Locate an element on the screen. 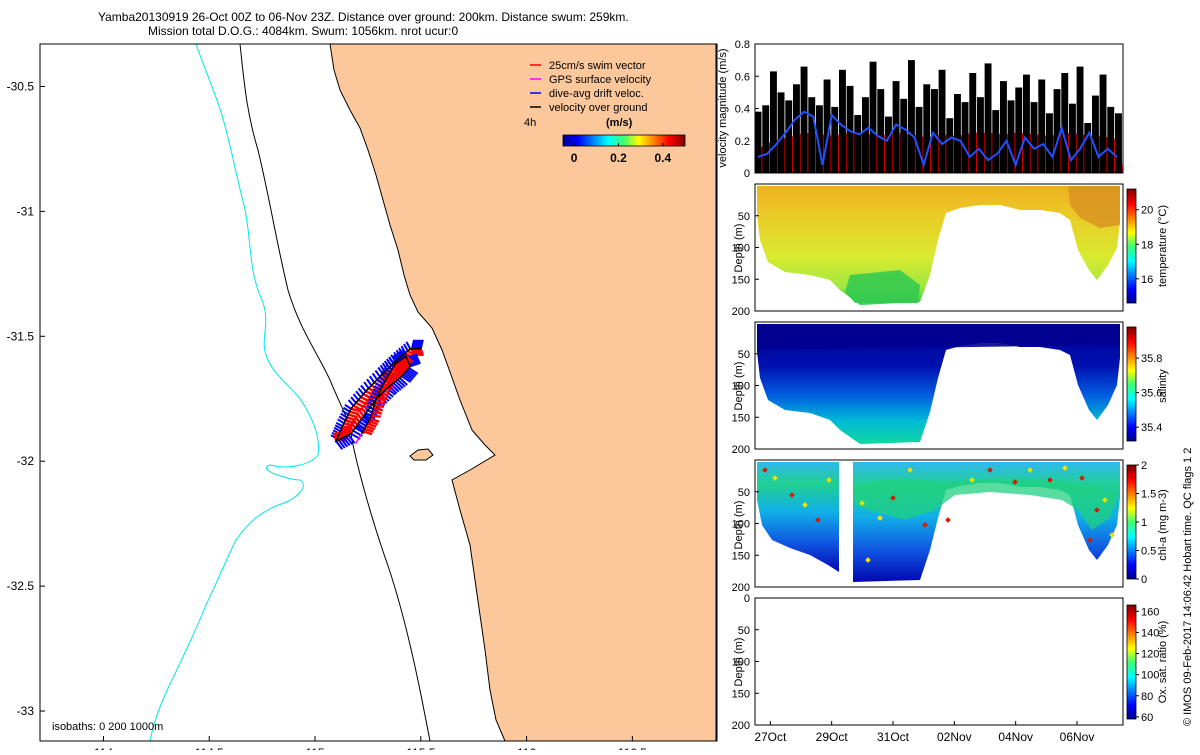  map-colorbar-tick-label: 0.2 is located at coordinates (618, 158).